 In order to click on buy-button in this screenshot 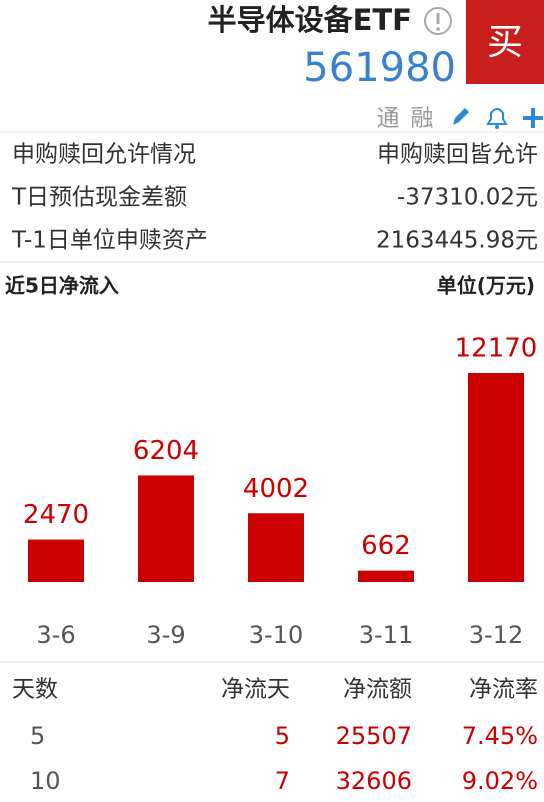, I will do `click(505, 42)`.